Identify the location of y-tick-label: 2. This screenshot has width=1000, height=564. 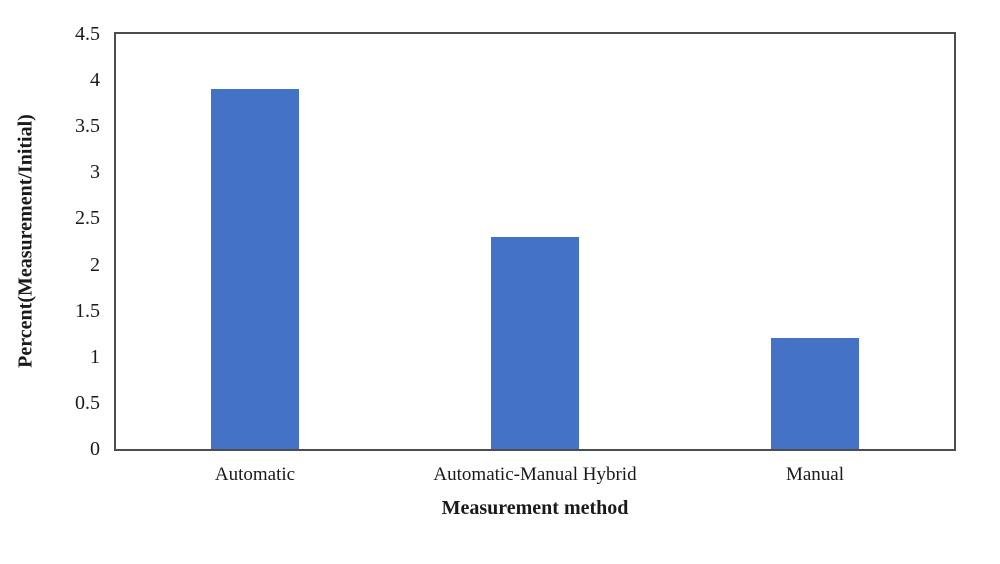
(95, 264).